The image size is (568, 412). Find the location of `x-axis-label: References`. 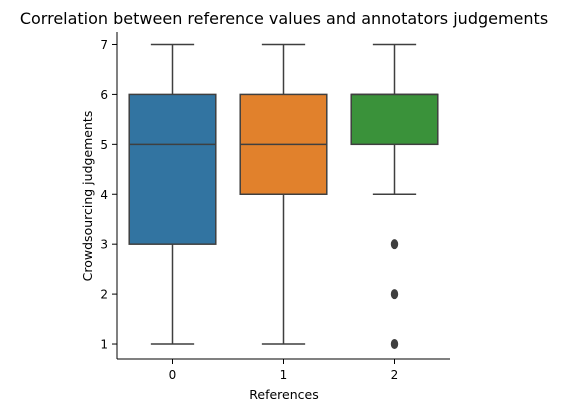

x-axis-label: References is located at coordinates (283, 394).